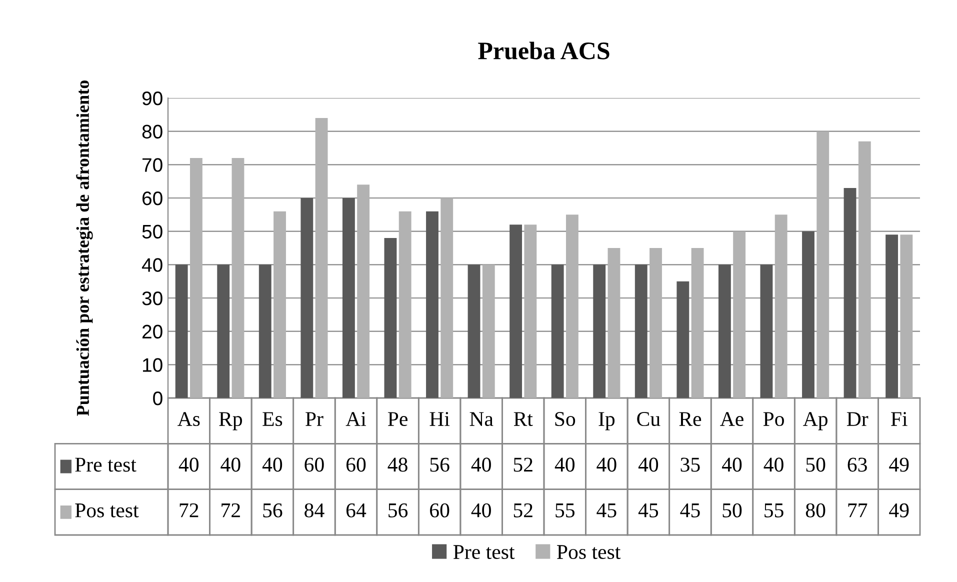 The height and width of the screenshot is (582, 957). What do you see at coordinates (152, 165) in the screenshot?
I see `y-tick-label: 70` at bounding box center [152, 165].